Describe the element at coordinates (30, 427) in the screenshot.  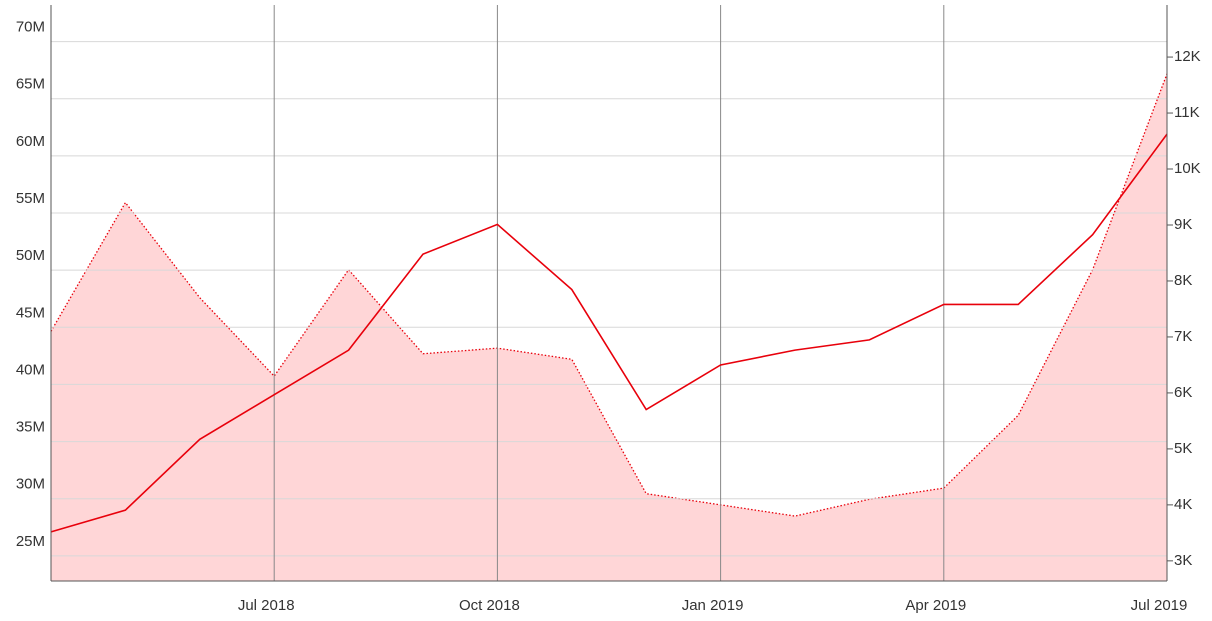
I see `y-tick-label: 35M` at that location.